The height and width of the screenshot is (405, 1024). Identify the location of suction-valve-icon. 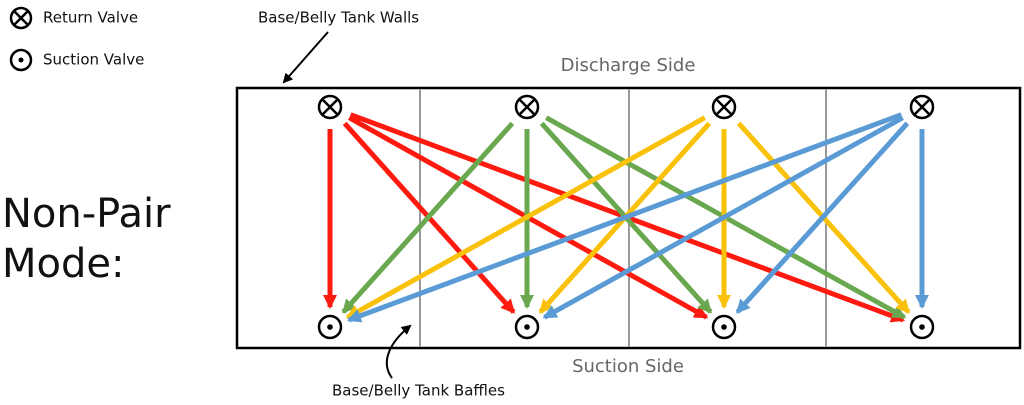
(21, 60).